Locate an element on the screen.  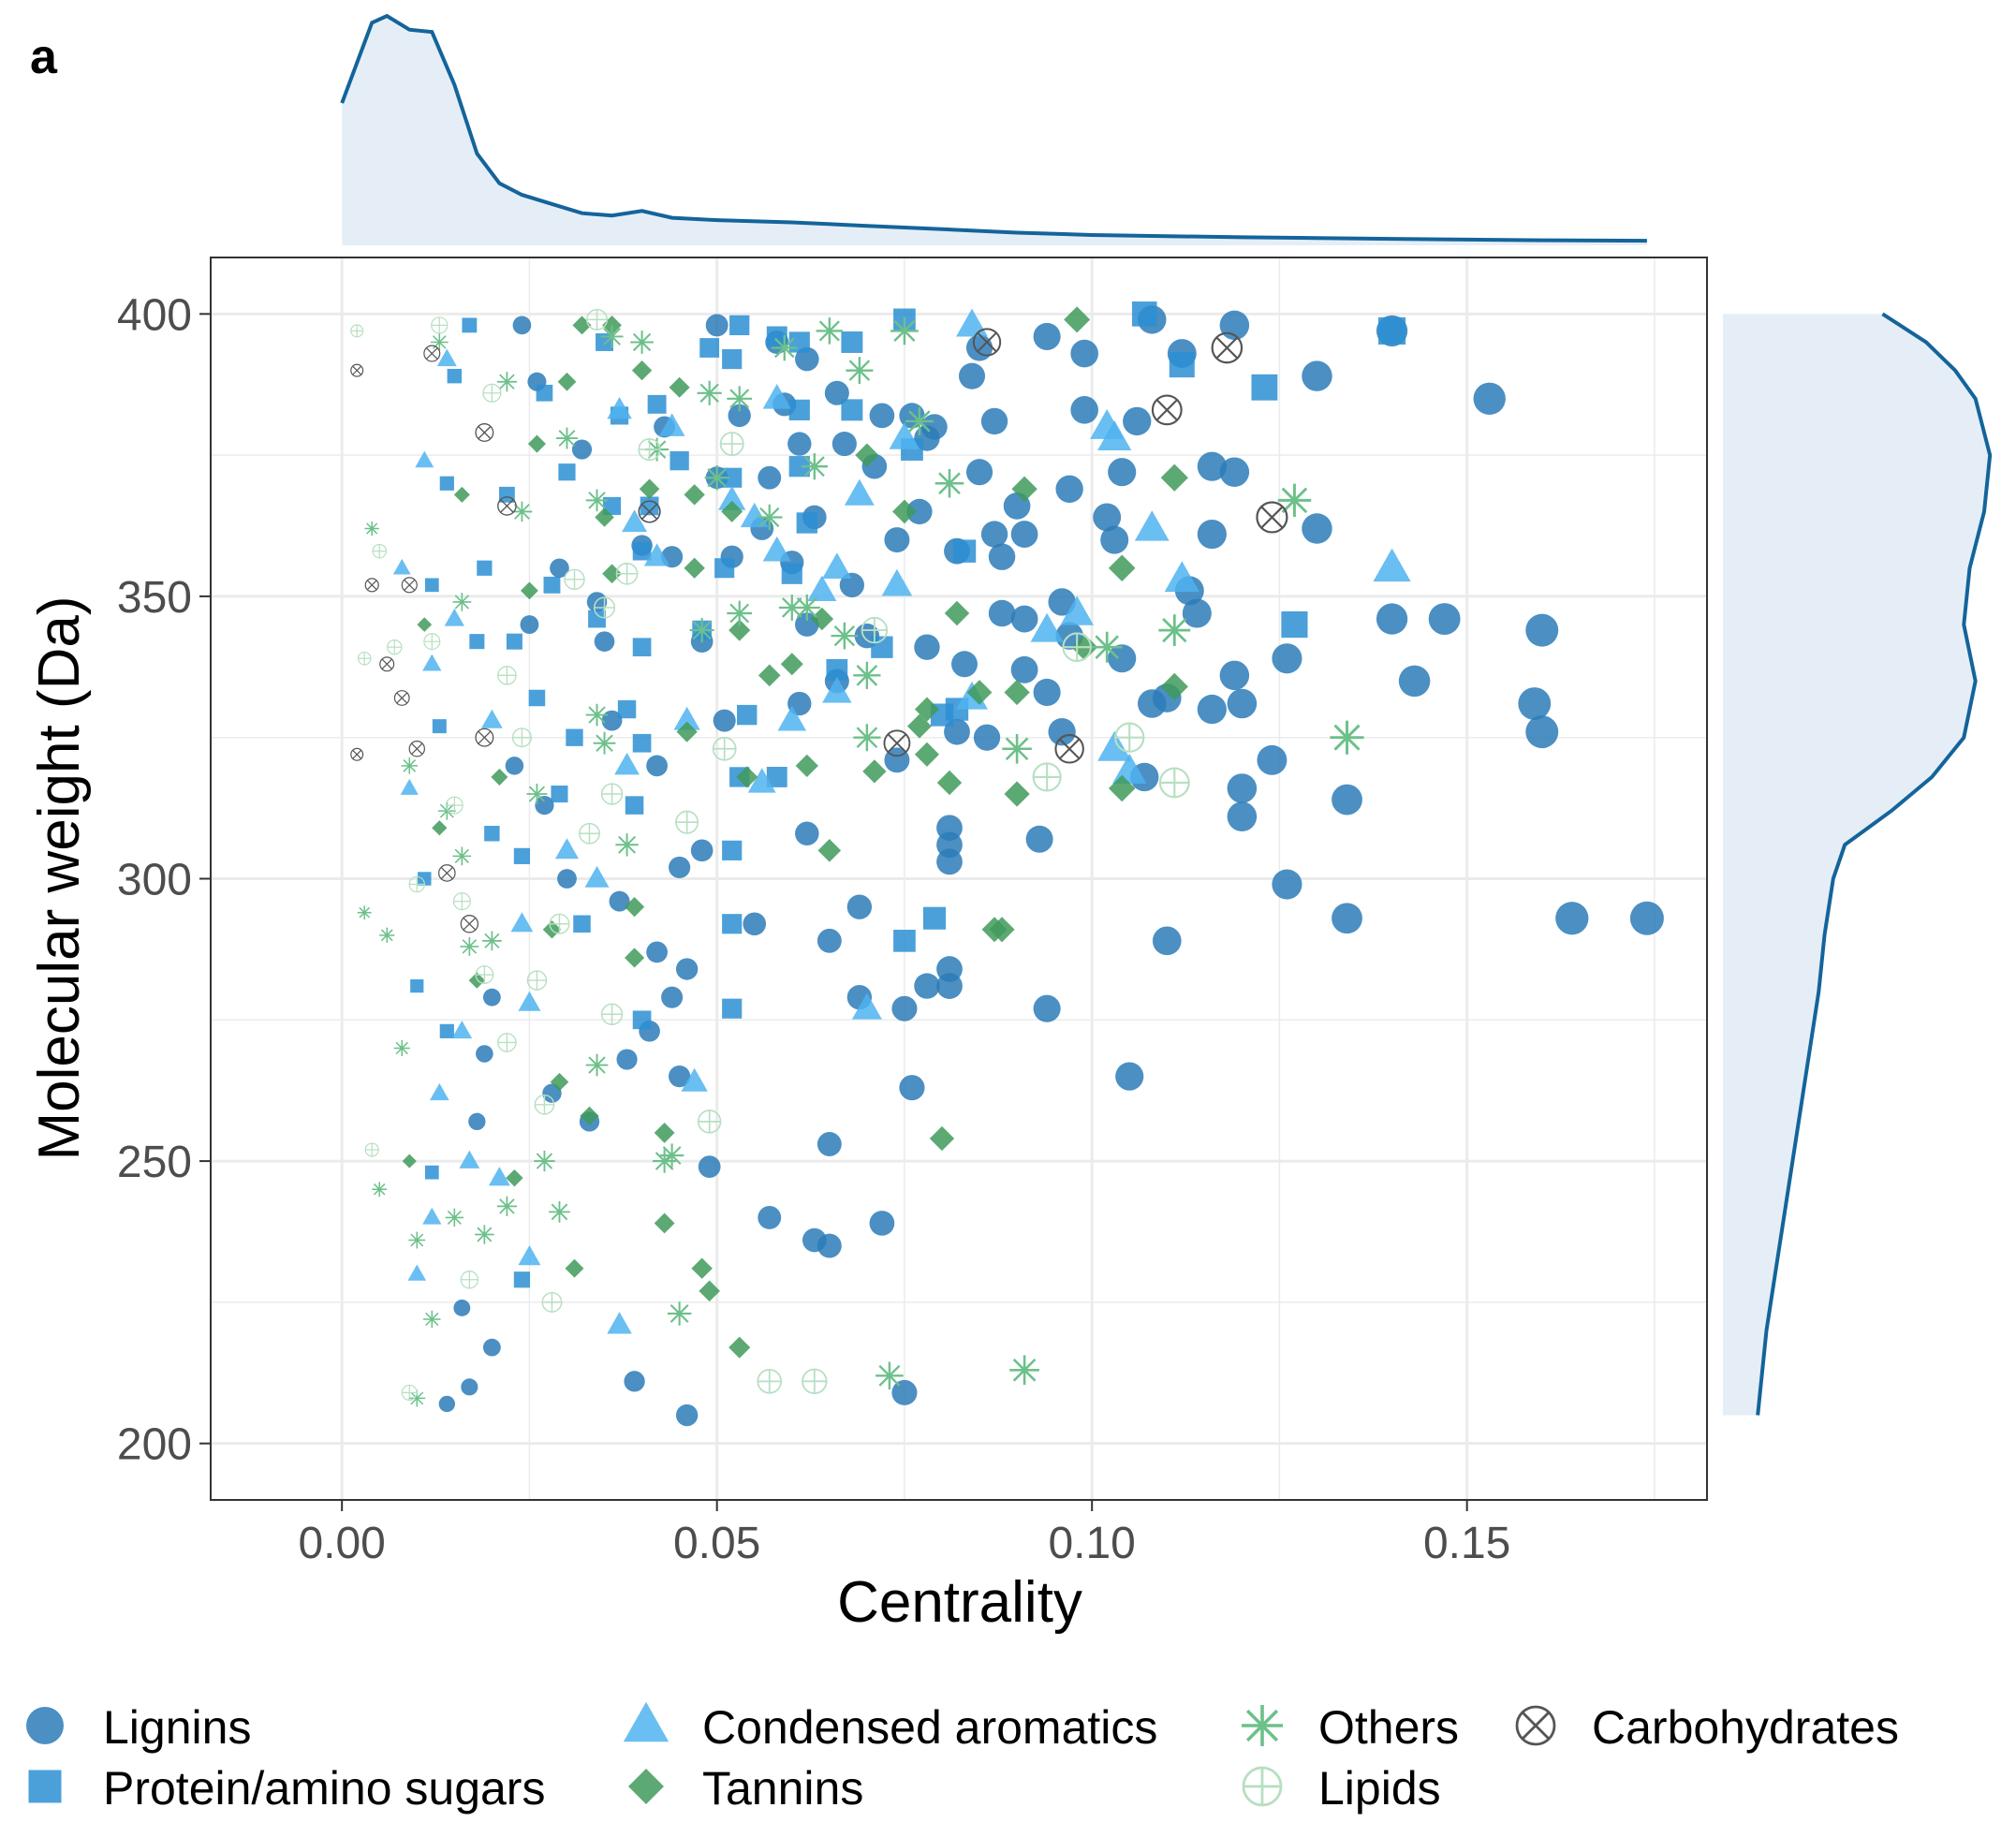
top-marginal-density is located at coordinates (993, 129).